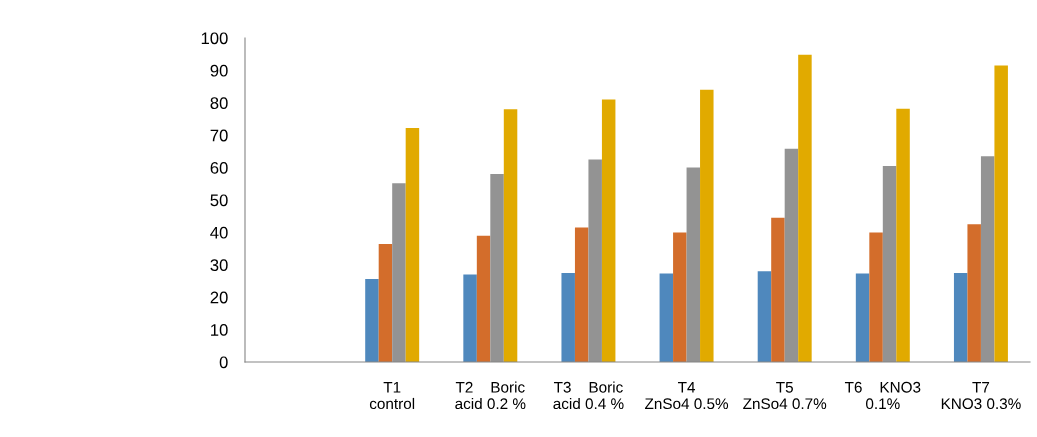 Image resolution: width=1037 pixels, height=437 pixels. I want to click on y-tick-label: 80, so click(219, 103).